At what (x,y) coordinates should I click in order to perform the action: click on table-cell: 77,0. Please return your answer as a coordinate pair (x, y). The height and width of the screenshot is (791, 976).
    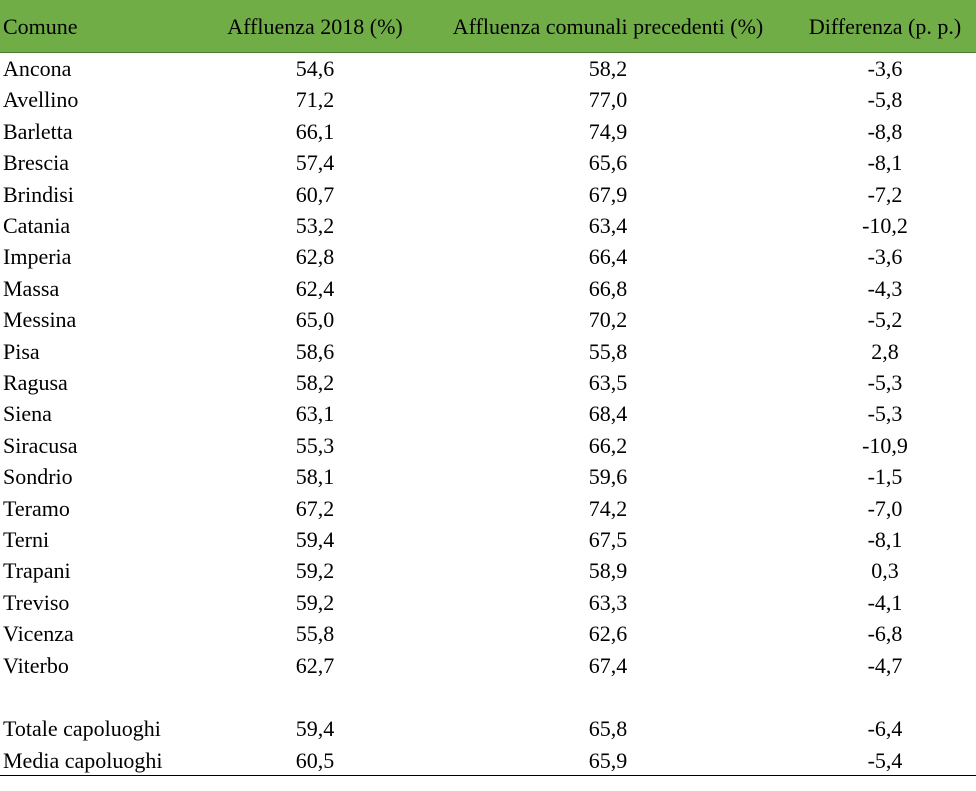
    Looking at the image, I should click on (608, 100).